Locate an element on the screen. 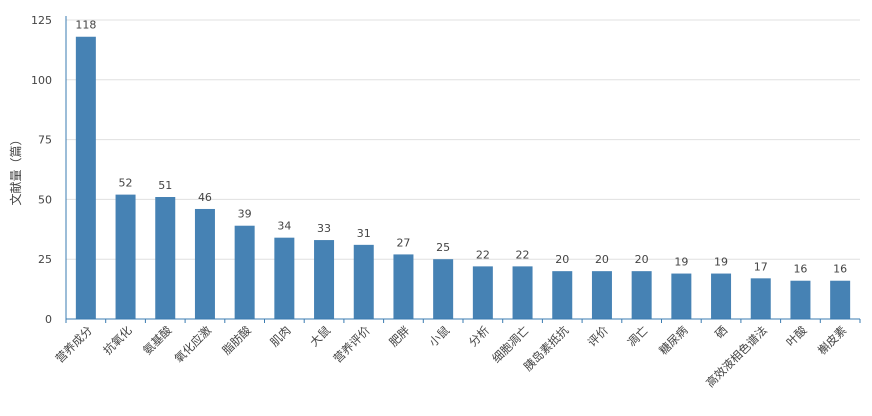 The height and width of the screenshot is (416, 872). x-tick-label: 营养评价 is located at coordinates (351, 344).